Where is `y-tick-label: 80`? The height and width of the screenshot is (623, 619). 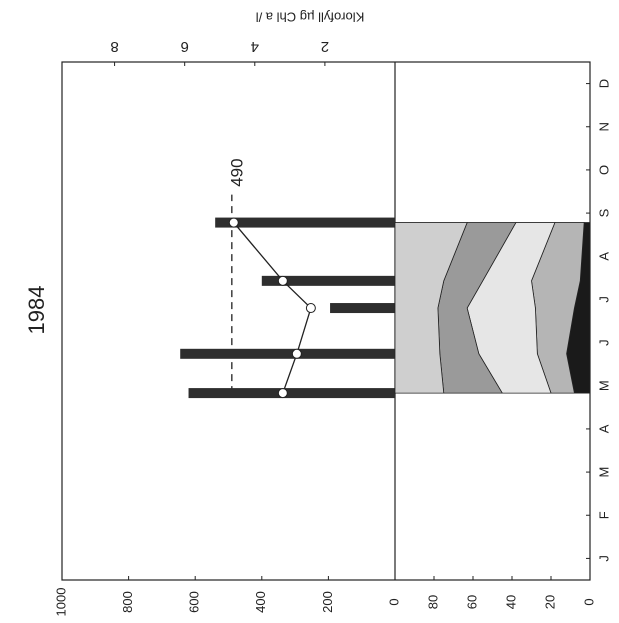 y-tick-label: 80 is located at coordinates (432, 602).